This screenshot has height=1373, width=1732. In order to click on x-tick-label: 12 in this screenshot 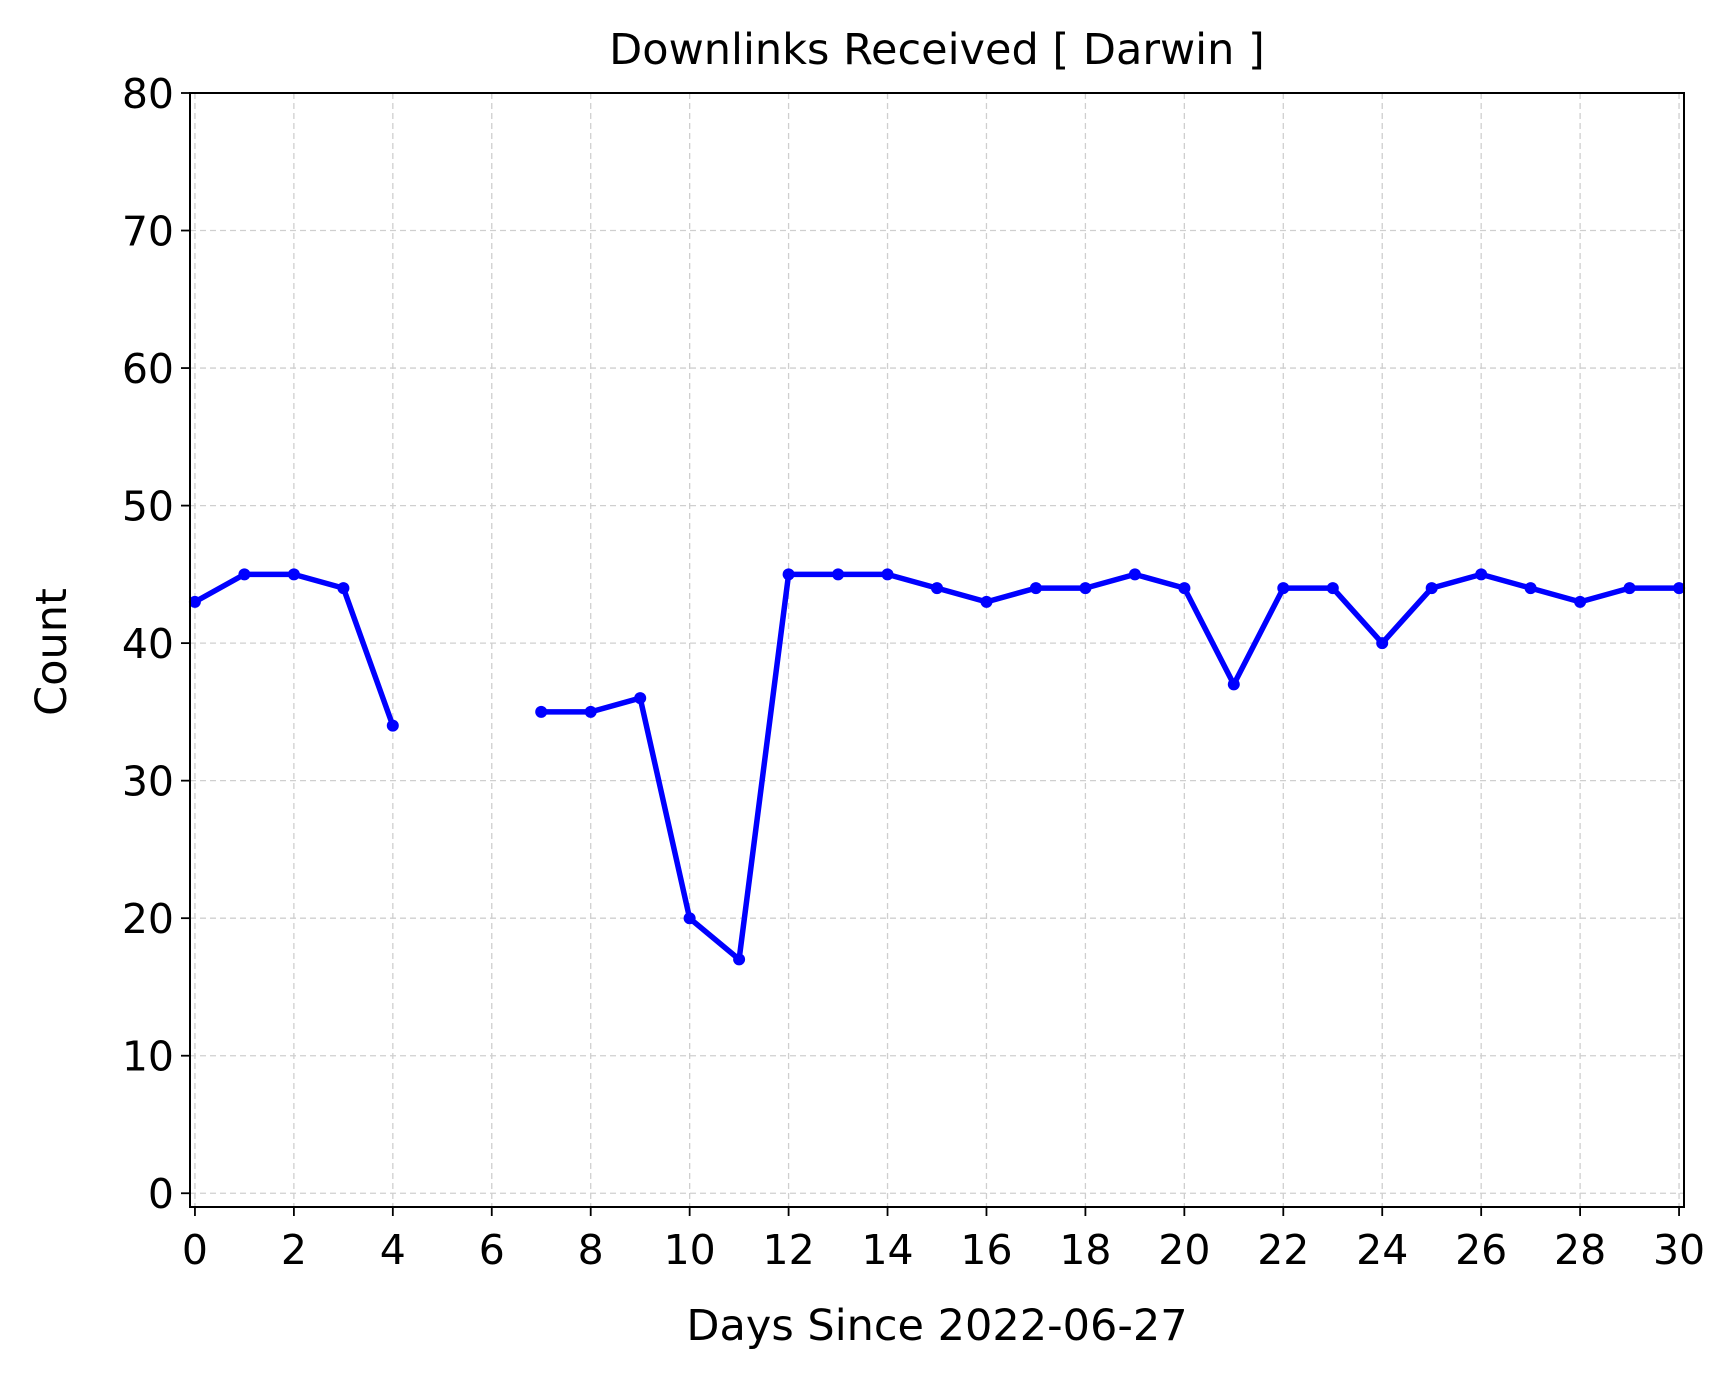, I will do `click(789, 1250)`.